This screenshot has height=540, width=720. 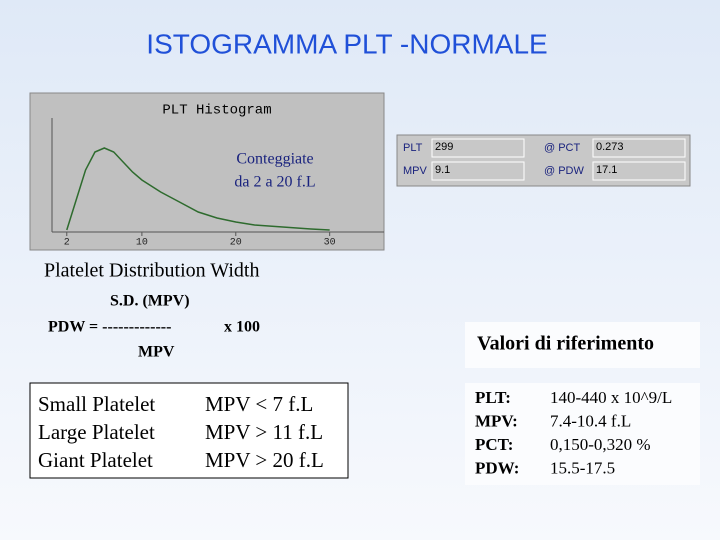 What do you see at coordinates (109, 327) in the screenshot?
I see `formula-lhs: PDW = -------------` at bounding box center [109, 327].